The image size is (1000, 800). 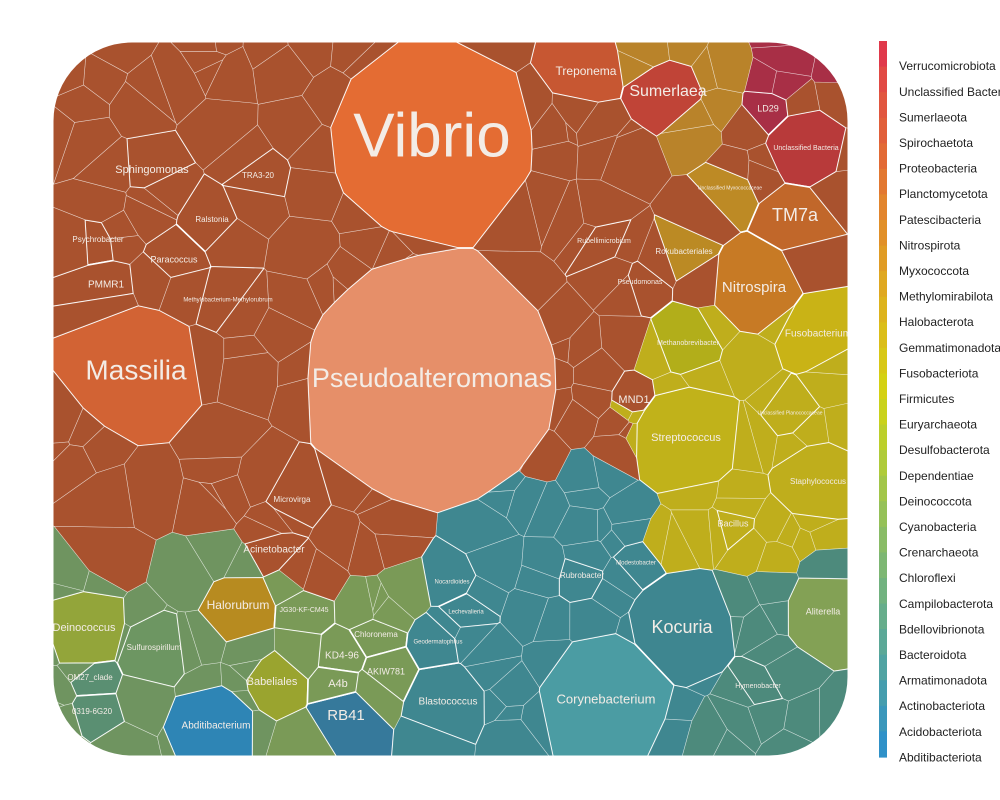 What do you see at coordinates (97, 239) in the screenshot?
I see `label-psychrobacter: Psychrobacter` at bounding box center [97, 239].